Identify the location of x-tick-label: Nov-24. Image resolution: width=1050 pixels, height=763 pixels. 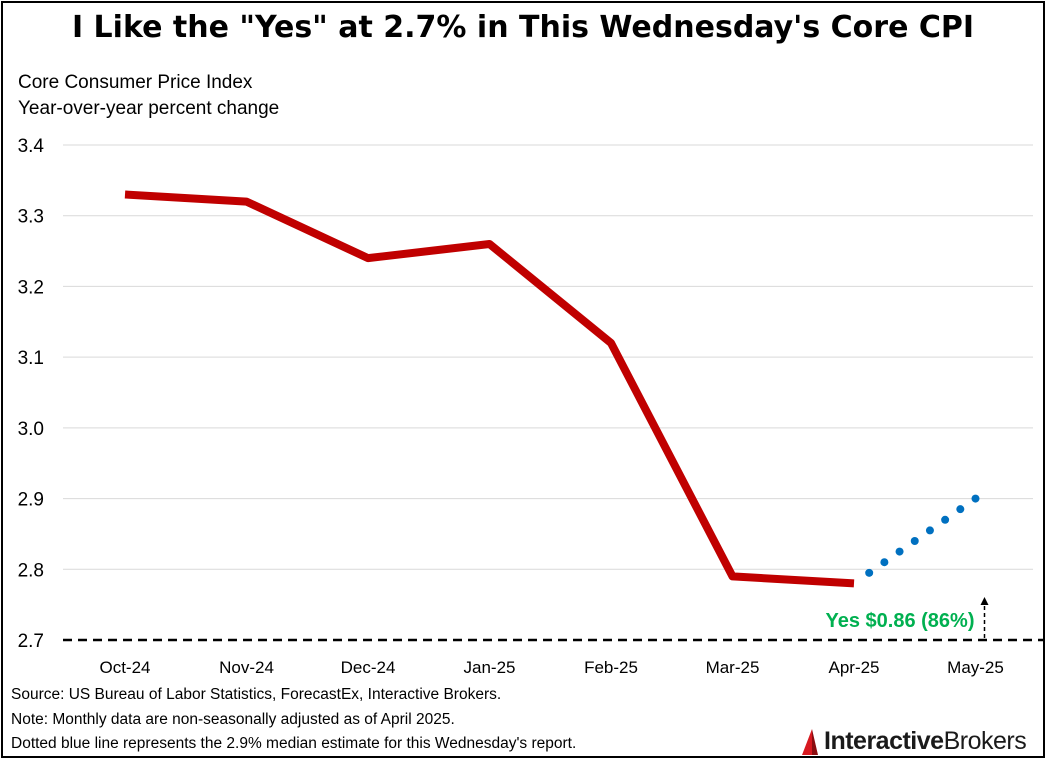
(246, 667).